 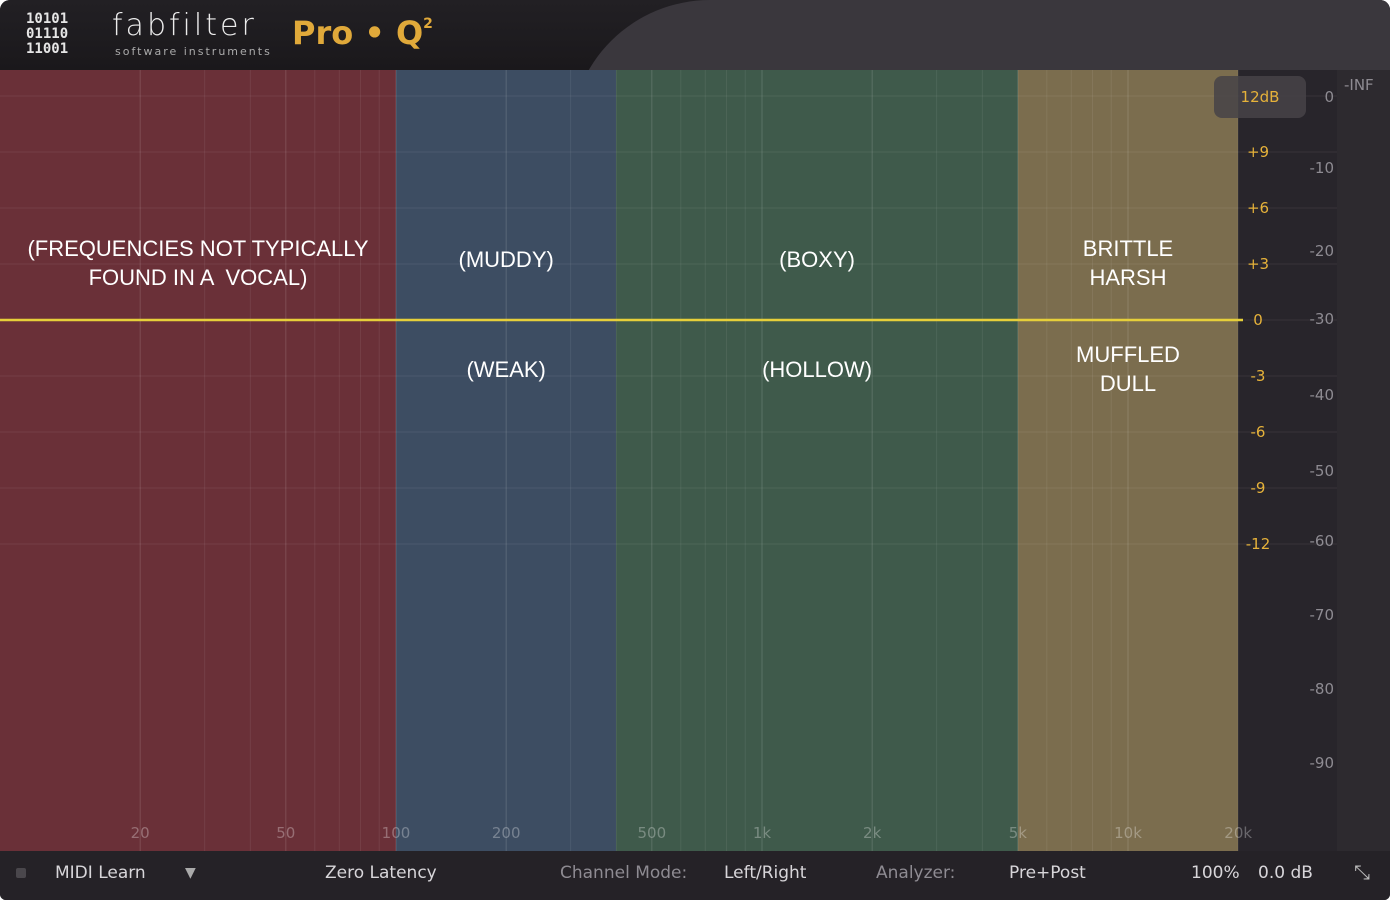 I want to click on gain-tick-label: +6, so click(x=1258, y=208).